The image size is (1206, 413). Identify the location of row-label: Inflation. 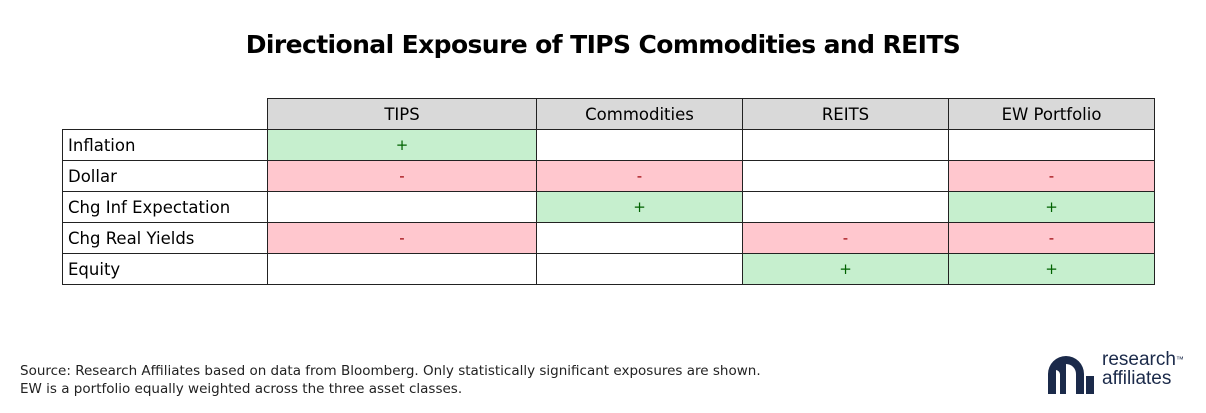
(165, 145).